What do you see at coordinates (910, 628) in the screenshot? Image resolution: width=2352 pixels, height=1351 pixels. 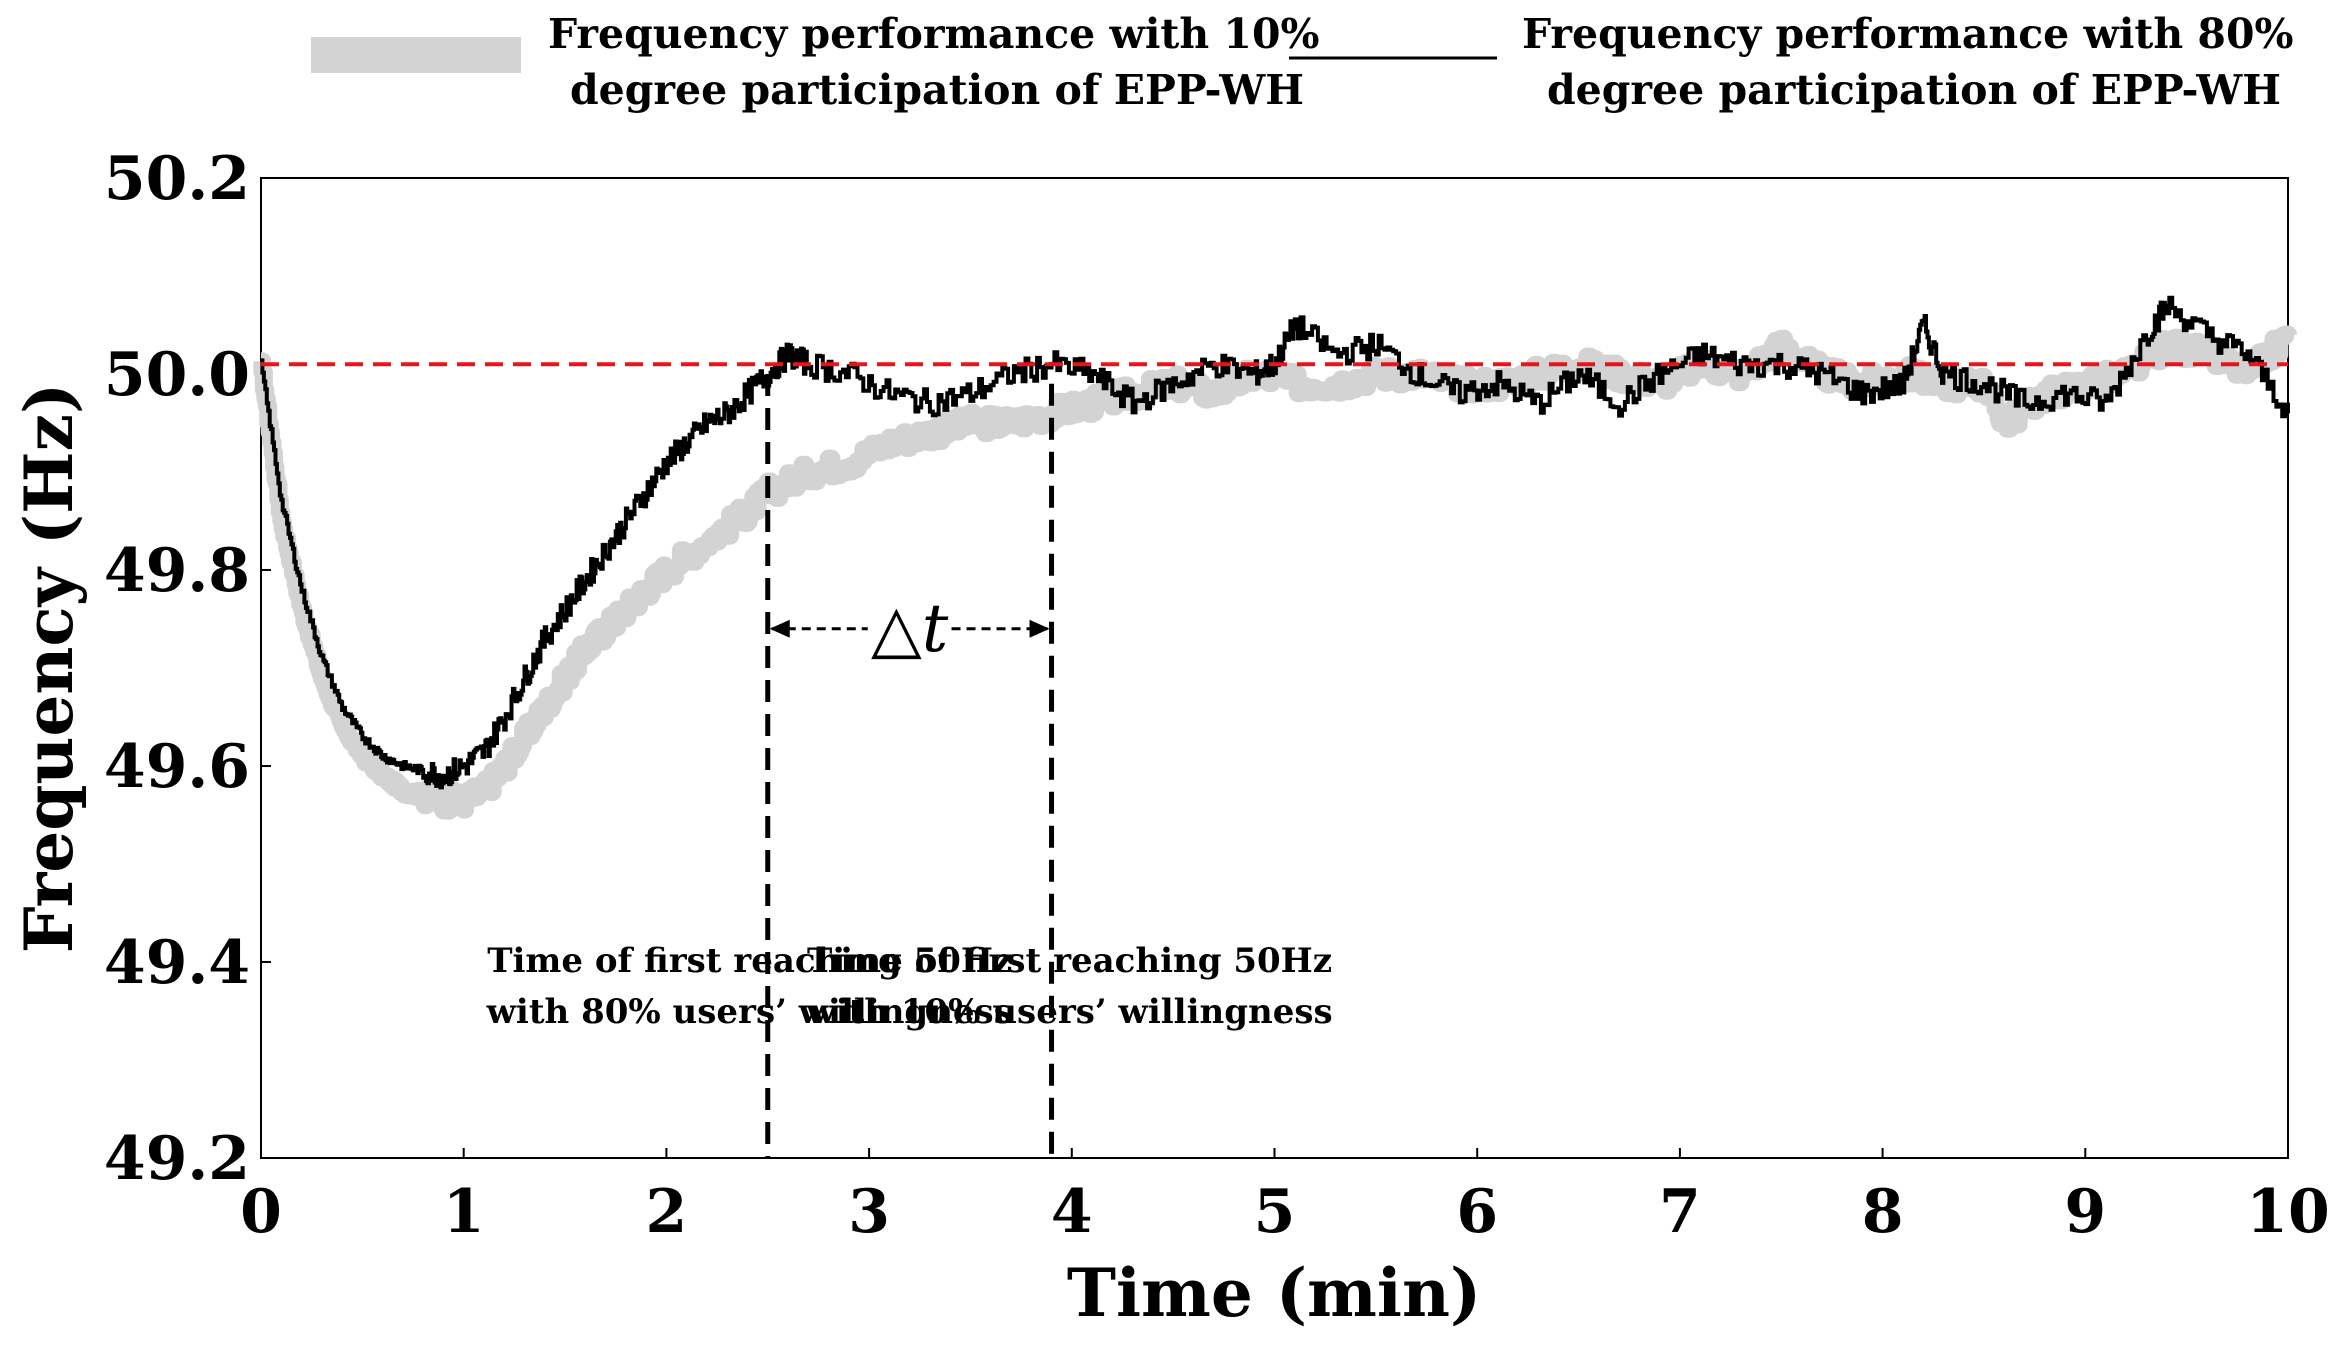 I see `delta-t-label: △t` at bounding box center [910, 628].